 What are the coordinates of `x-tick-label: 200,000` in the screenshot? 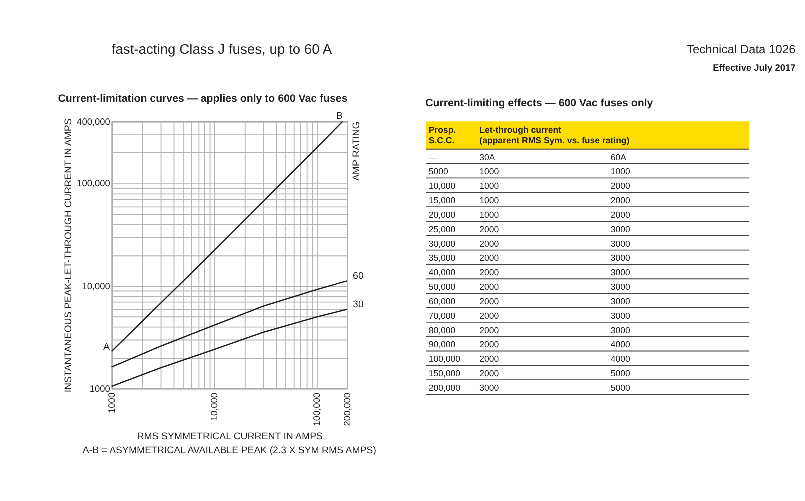 It's located at (347, 409).